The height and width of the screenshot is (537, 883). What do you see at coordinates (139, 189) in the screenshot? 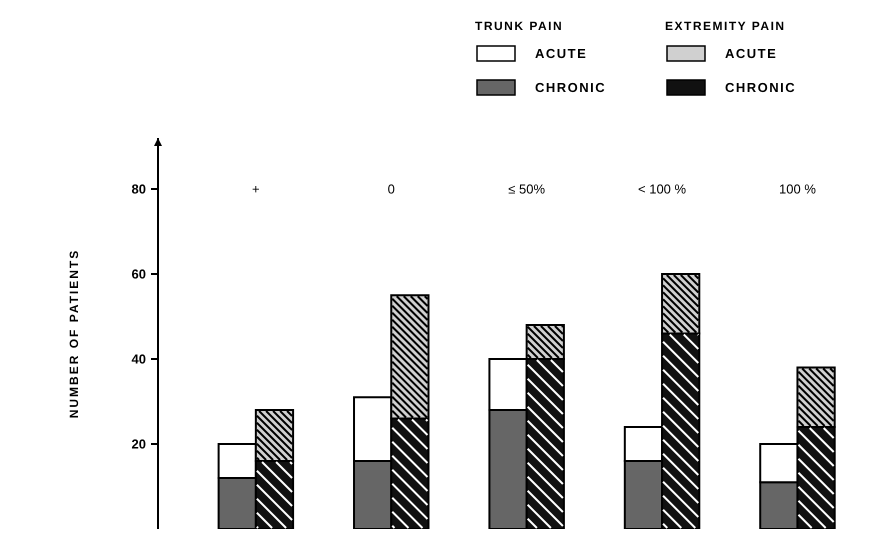
I see `y-tick-label: 80` at bounding box center [139, 189].